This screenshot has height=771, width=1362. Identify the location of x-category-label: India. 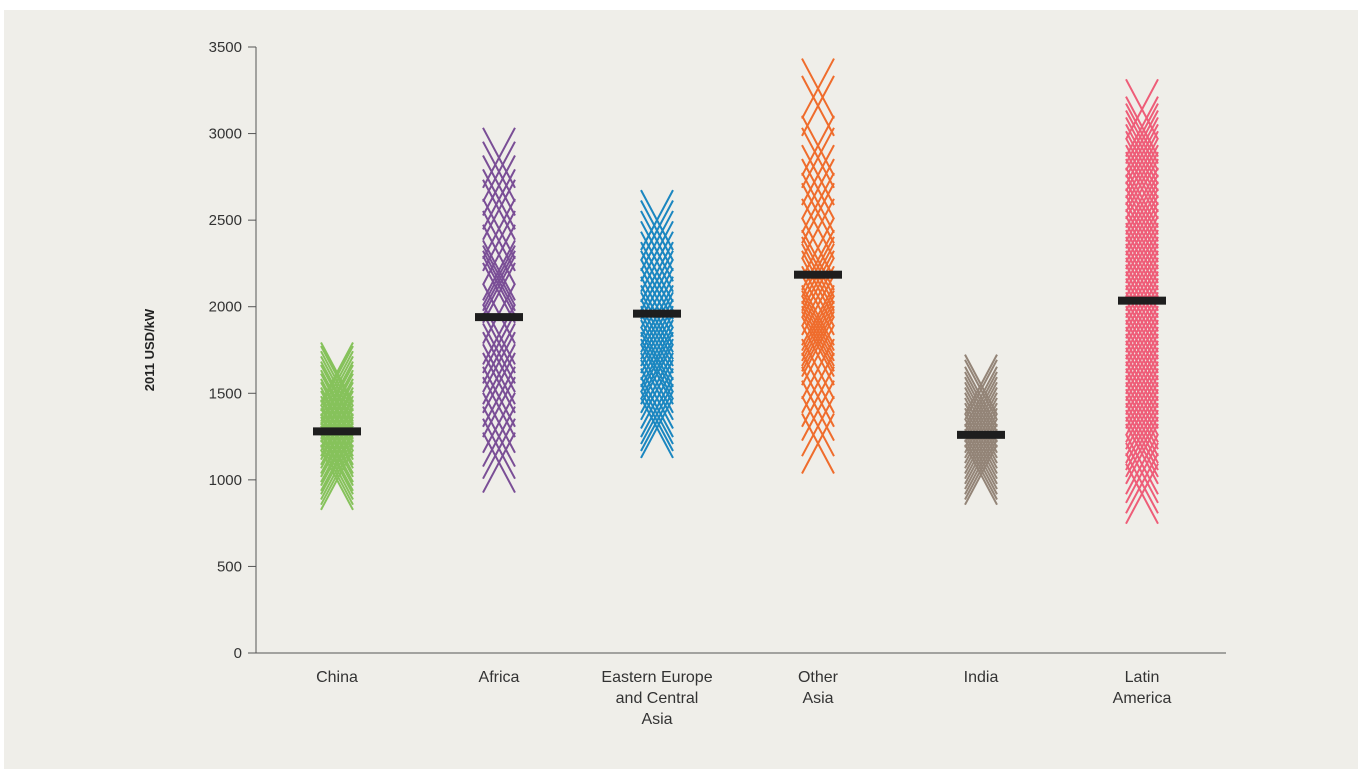
(981, 677).